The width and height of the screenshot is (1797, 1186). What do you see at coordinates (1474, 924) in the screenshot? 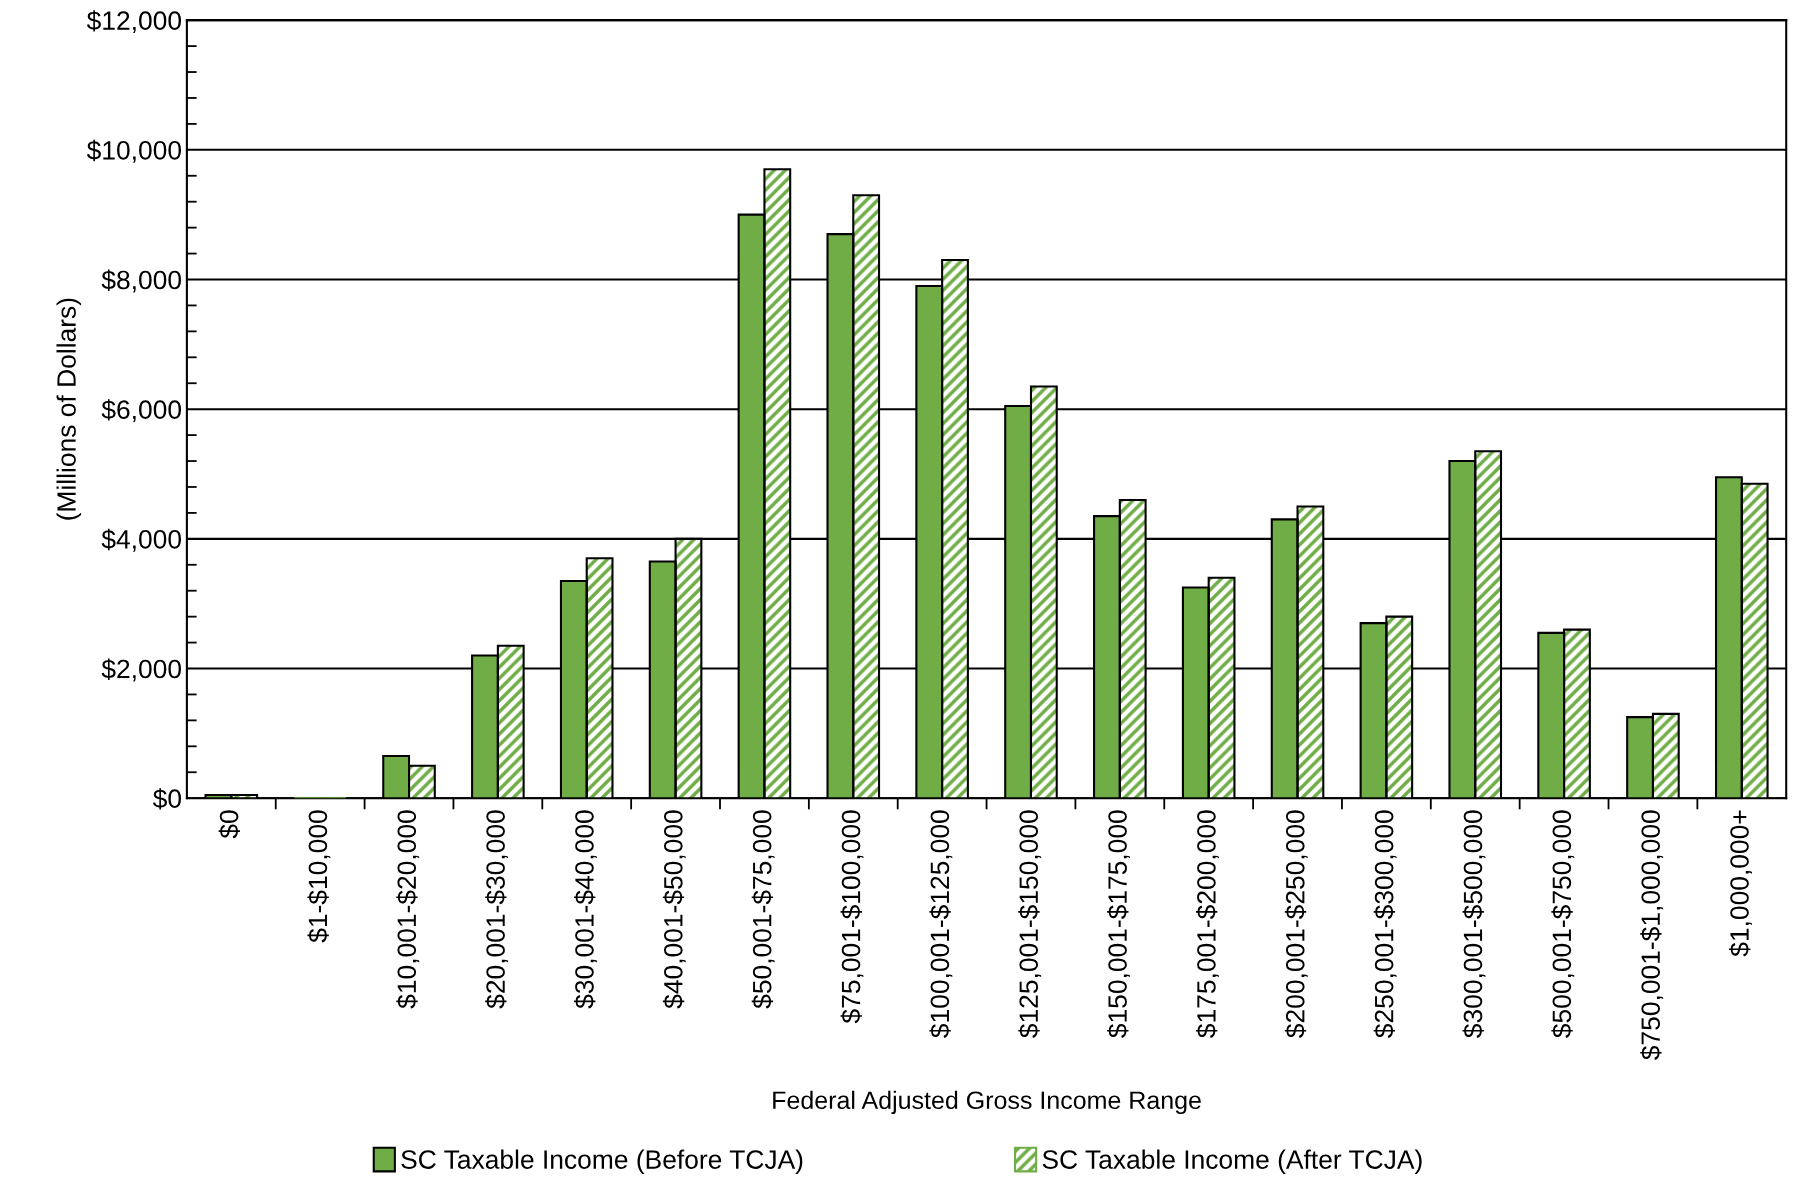
I see `x-tick-label: $300,001-$500,000` at bounding box center [1474, 924].